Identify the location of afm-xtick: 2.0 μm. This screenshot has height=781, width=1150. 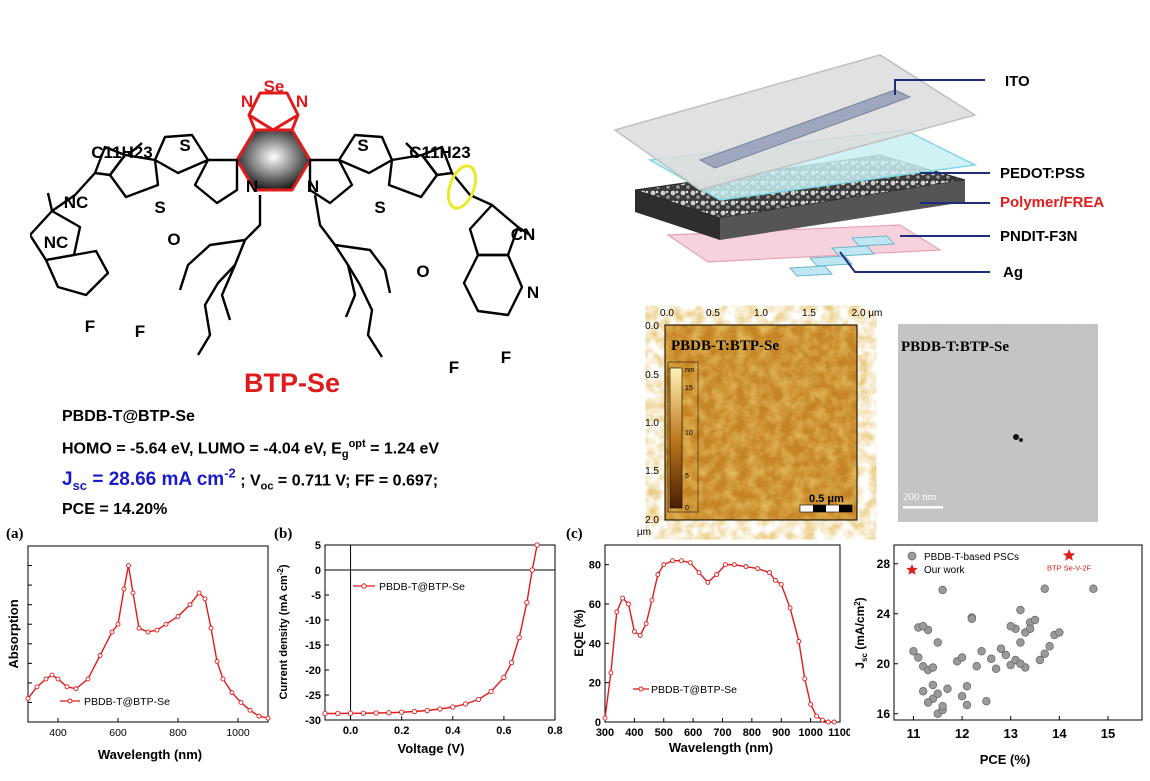
(867, 313).